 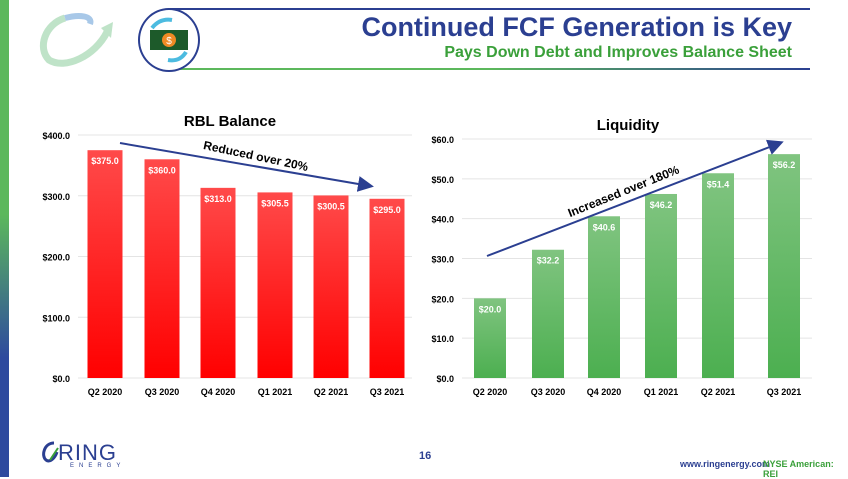 I want to click on y-tick-label: $20.0, so click(x=442, y=299).